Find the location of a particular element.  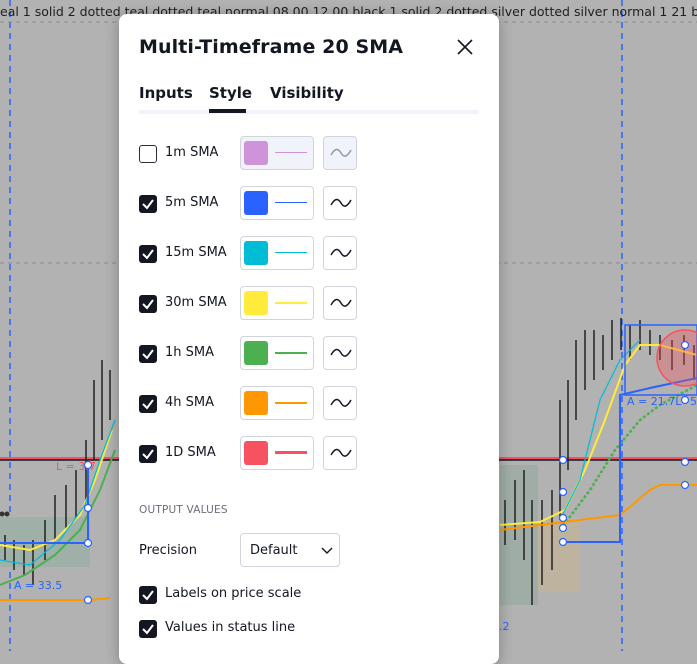

labels-on-price-scale-option: Labels on price scale is located at coordinates (289, 595).